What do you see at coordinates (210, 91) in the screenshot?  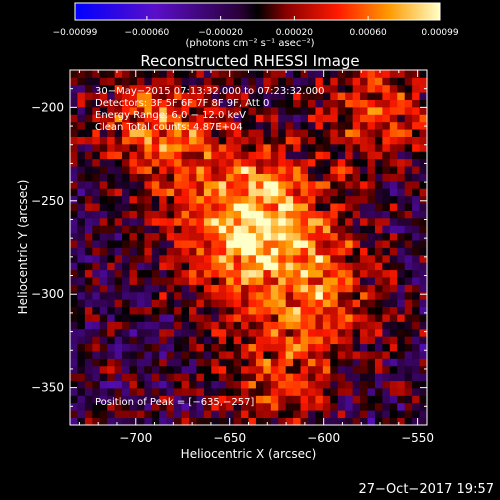 I see `info-time-range: 30−May−2015 07:13:32.000 to 07:23:32.000` at bounding box center [210, 91].